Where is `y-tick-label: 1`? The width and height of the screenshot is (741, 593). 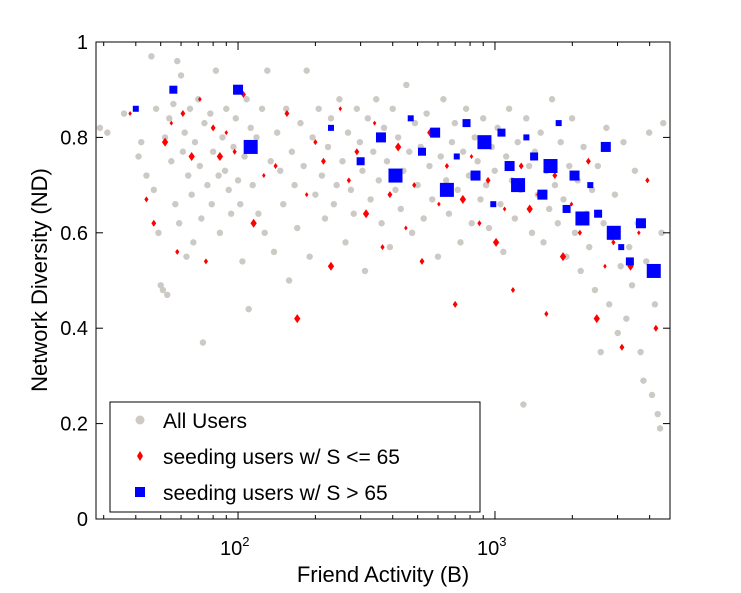 y-tick-label: 1 is located at coordinates (82, 43).